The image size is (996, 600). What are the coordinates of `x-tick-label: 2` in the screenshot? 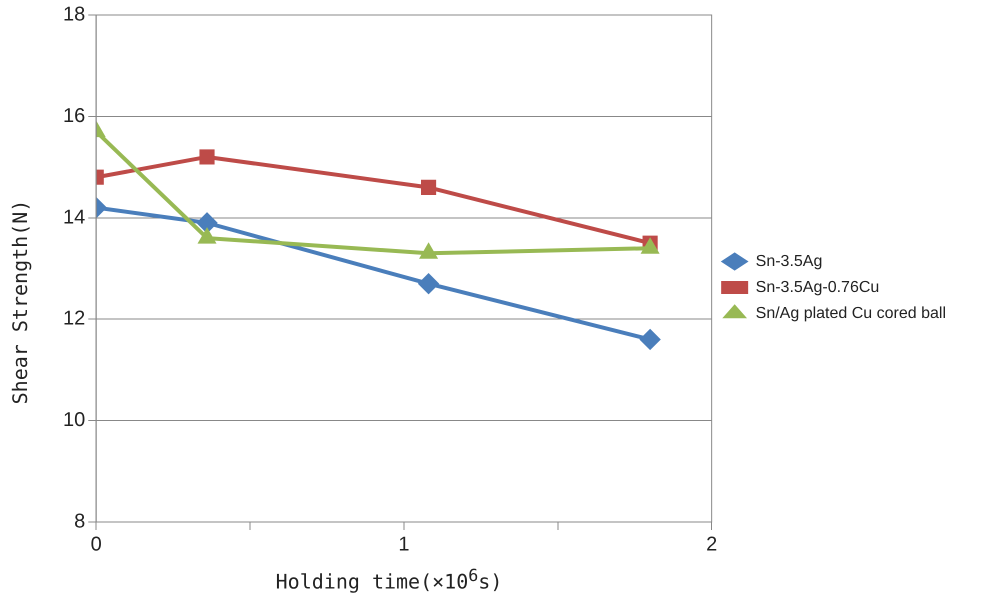 It's located at (712, 545).